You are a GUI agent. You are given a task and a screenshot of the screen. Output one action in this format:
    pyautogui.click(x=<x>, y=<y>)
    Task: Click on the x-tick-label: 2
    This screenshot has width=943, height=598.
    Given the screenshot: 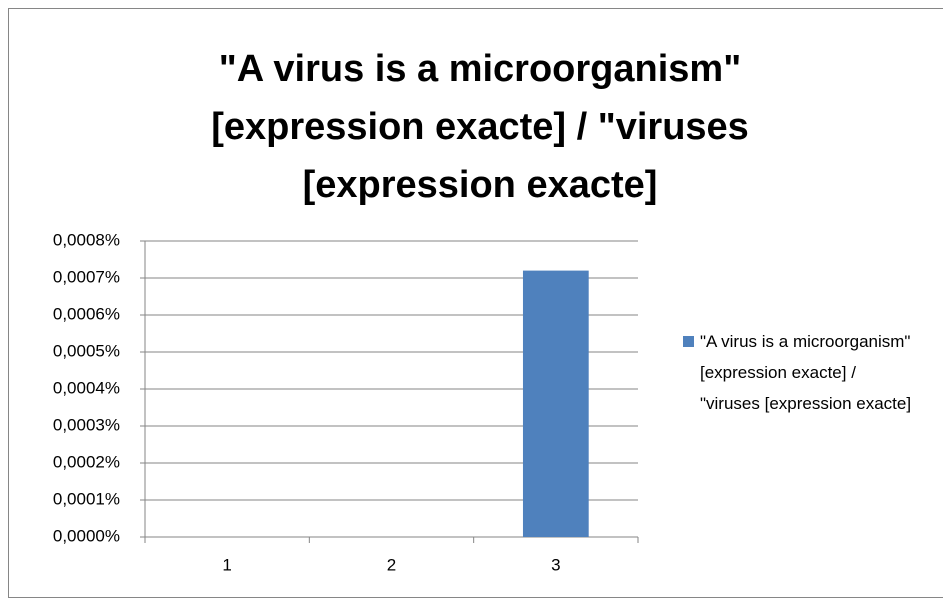 What is the action you would take?
    pyautogui.click(x=391, y=564)
    